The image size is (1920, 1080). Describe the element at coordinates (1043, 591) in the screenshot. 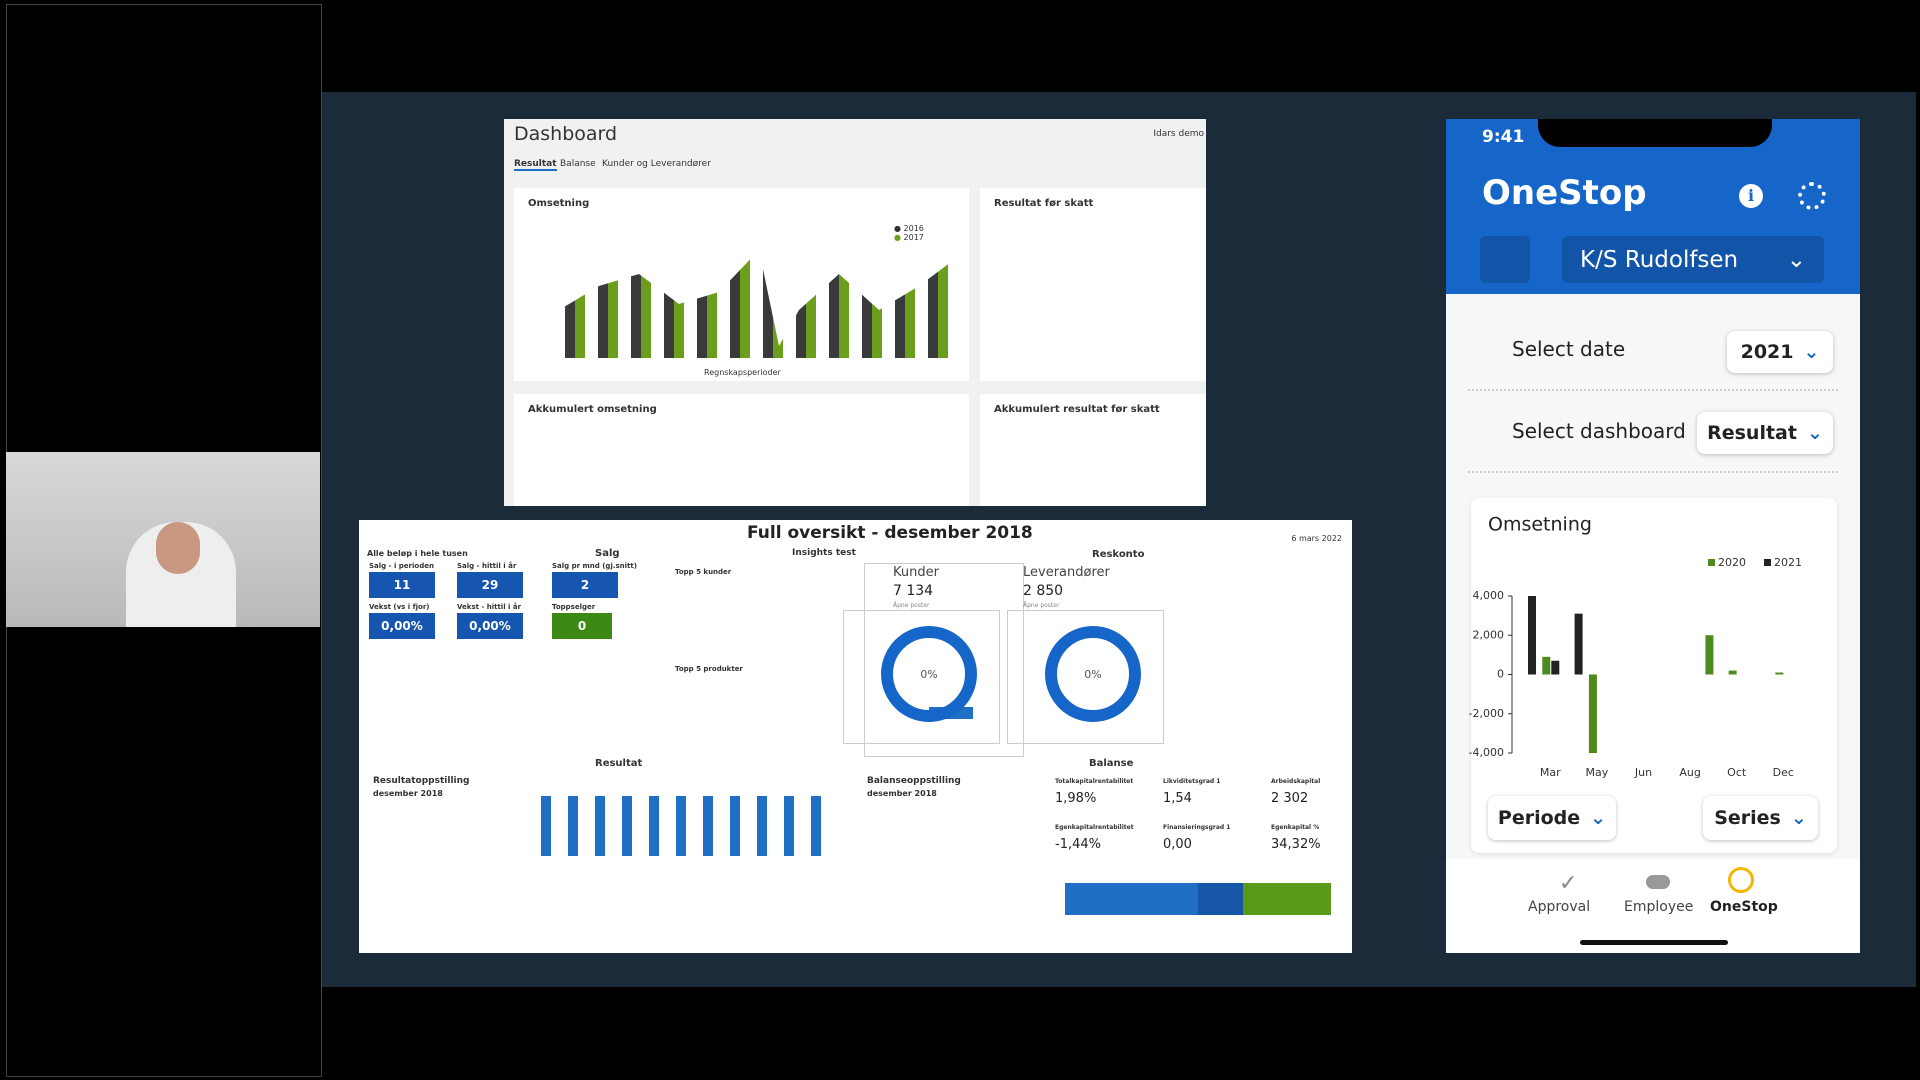

I see `value: 2 850` at that location.